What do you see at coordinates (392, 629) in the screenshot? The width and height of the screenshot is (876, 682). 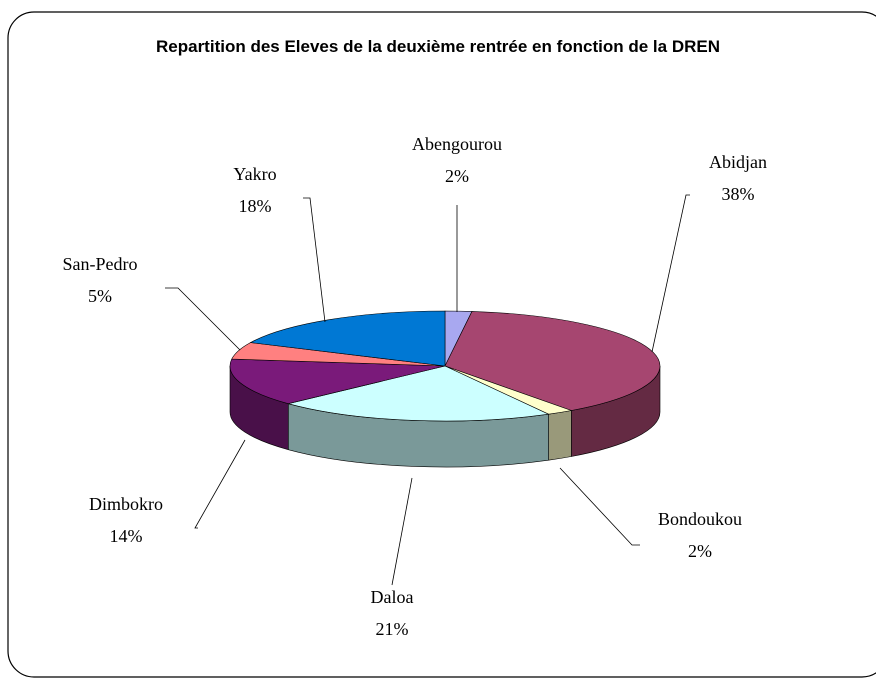 I see `slice-value-label: 21%` at bounding box center [392, 629].